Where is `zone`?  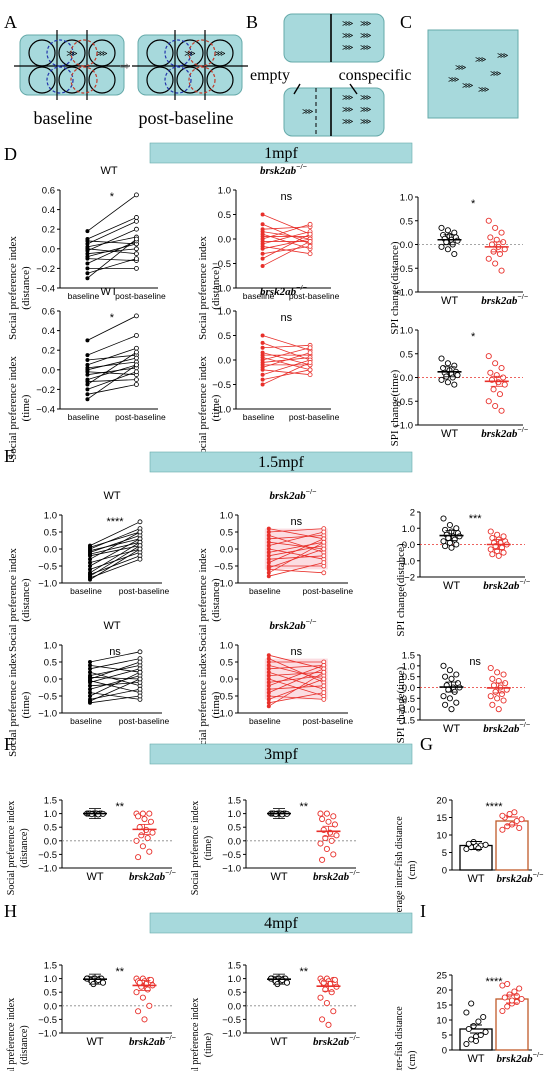 zone is located at coordinates (60, 53).